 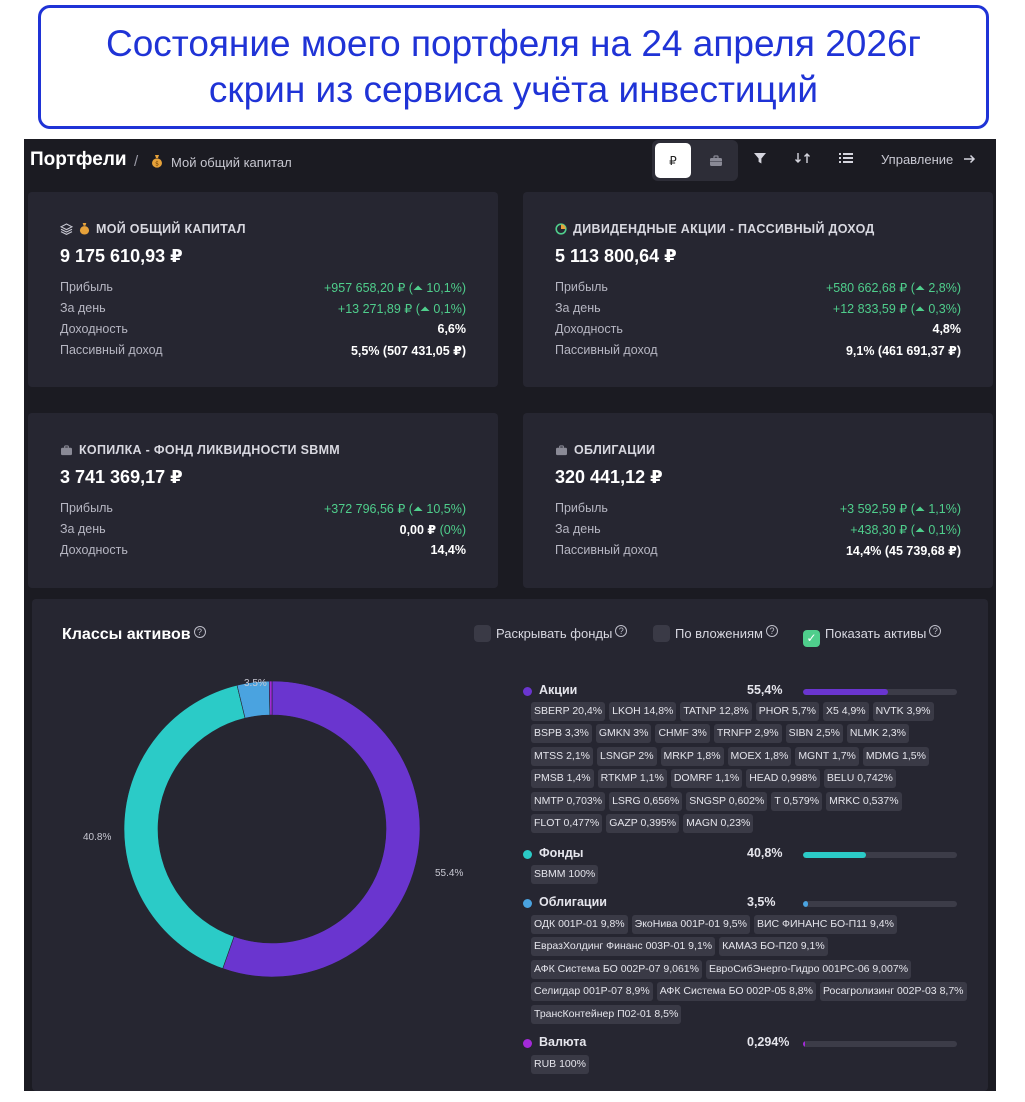 I want to click on asset-tag: RUB 100%, so click(x=560, y=1064).